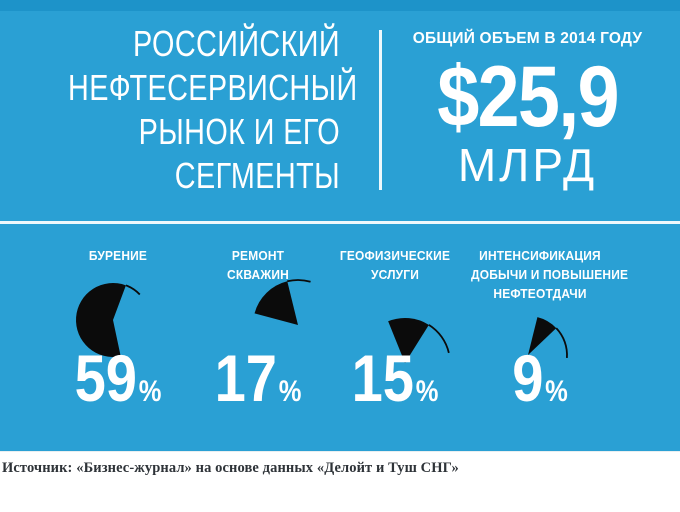 The width and height of the screenshot is (680, 512). Describe the element at coordinates (528, 378) in the screenshot. I see `segment-percent-number: 9` at that location.